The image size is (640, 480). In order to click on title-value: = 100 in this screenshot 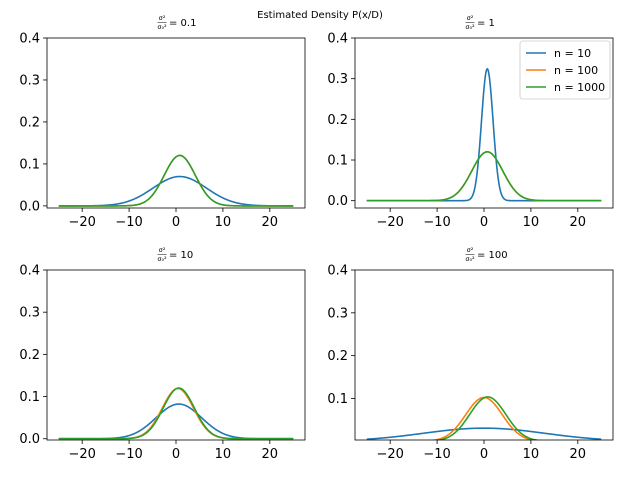, I will do `click(492, 255)`.